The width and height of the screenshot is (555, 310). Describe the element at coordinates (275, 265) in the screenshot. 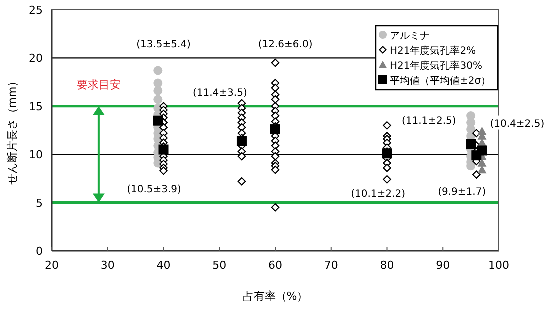

I see `x-tick-label: 60` at that location.